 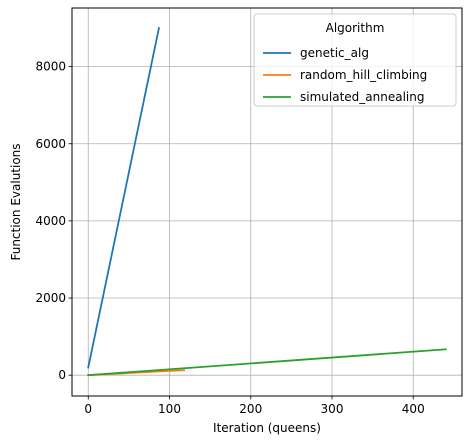 What do you see at coordinates (50, 67) in the screenshot?
I see `y-tick-label: 8000` at bounding box center [50, 67].